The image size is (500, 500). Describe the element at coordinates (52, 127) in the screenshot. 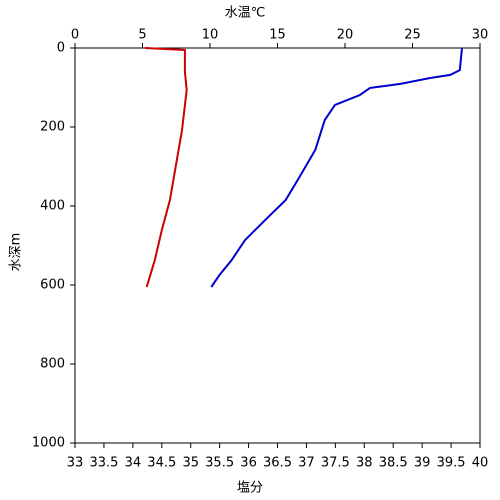

I see `y-tick-label: 200` at that location.